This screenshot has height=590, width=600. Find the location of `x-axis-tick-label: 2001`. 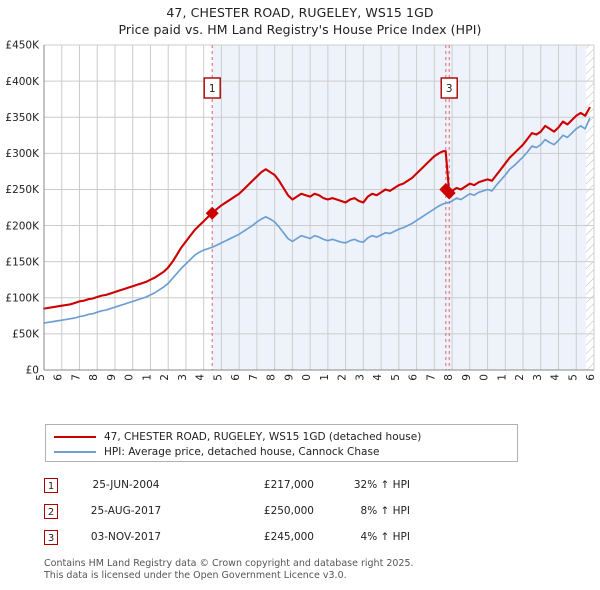

x-axis-tick-label: 2001 is located at coordinates (147, 377).